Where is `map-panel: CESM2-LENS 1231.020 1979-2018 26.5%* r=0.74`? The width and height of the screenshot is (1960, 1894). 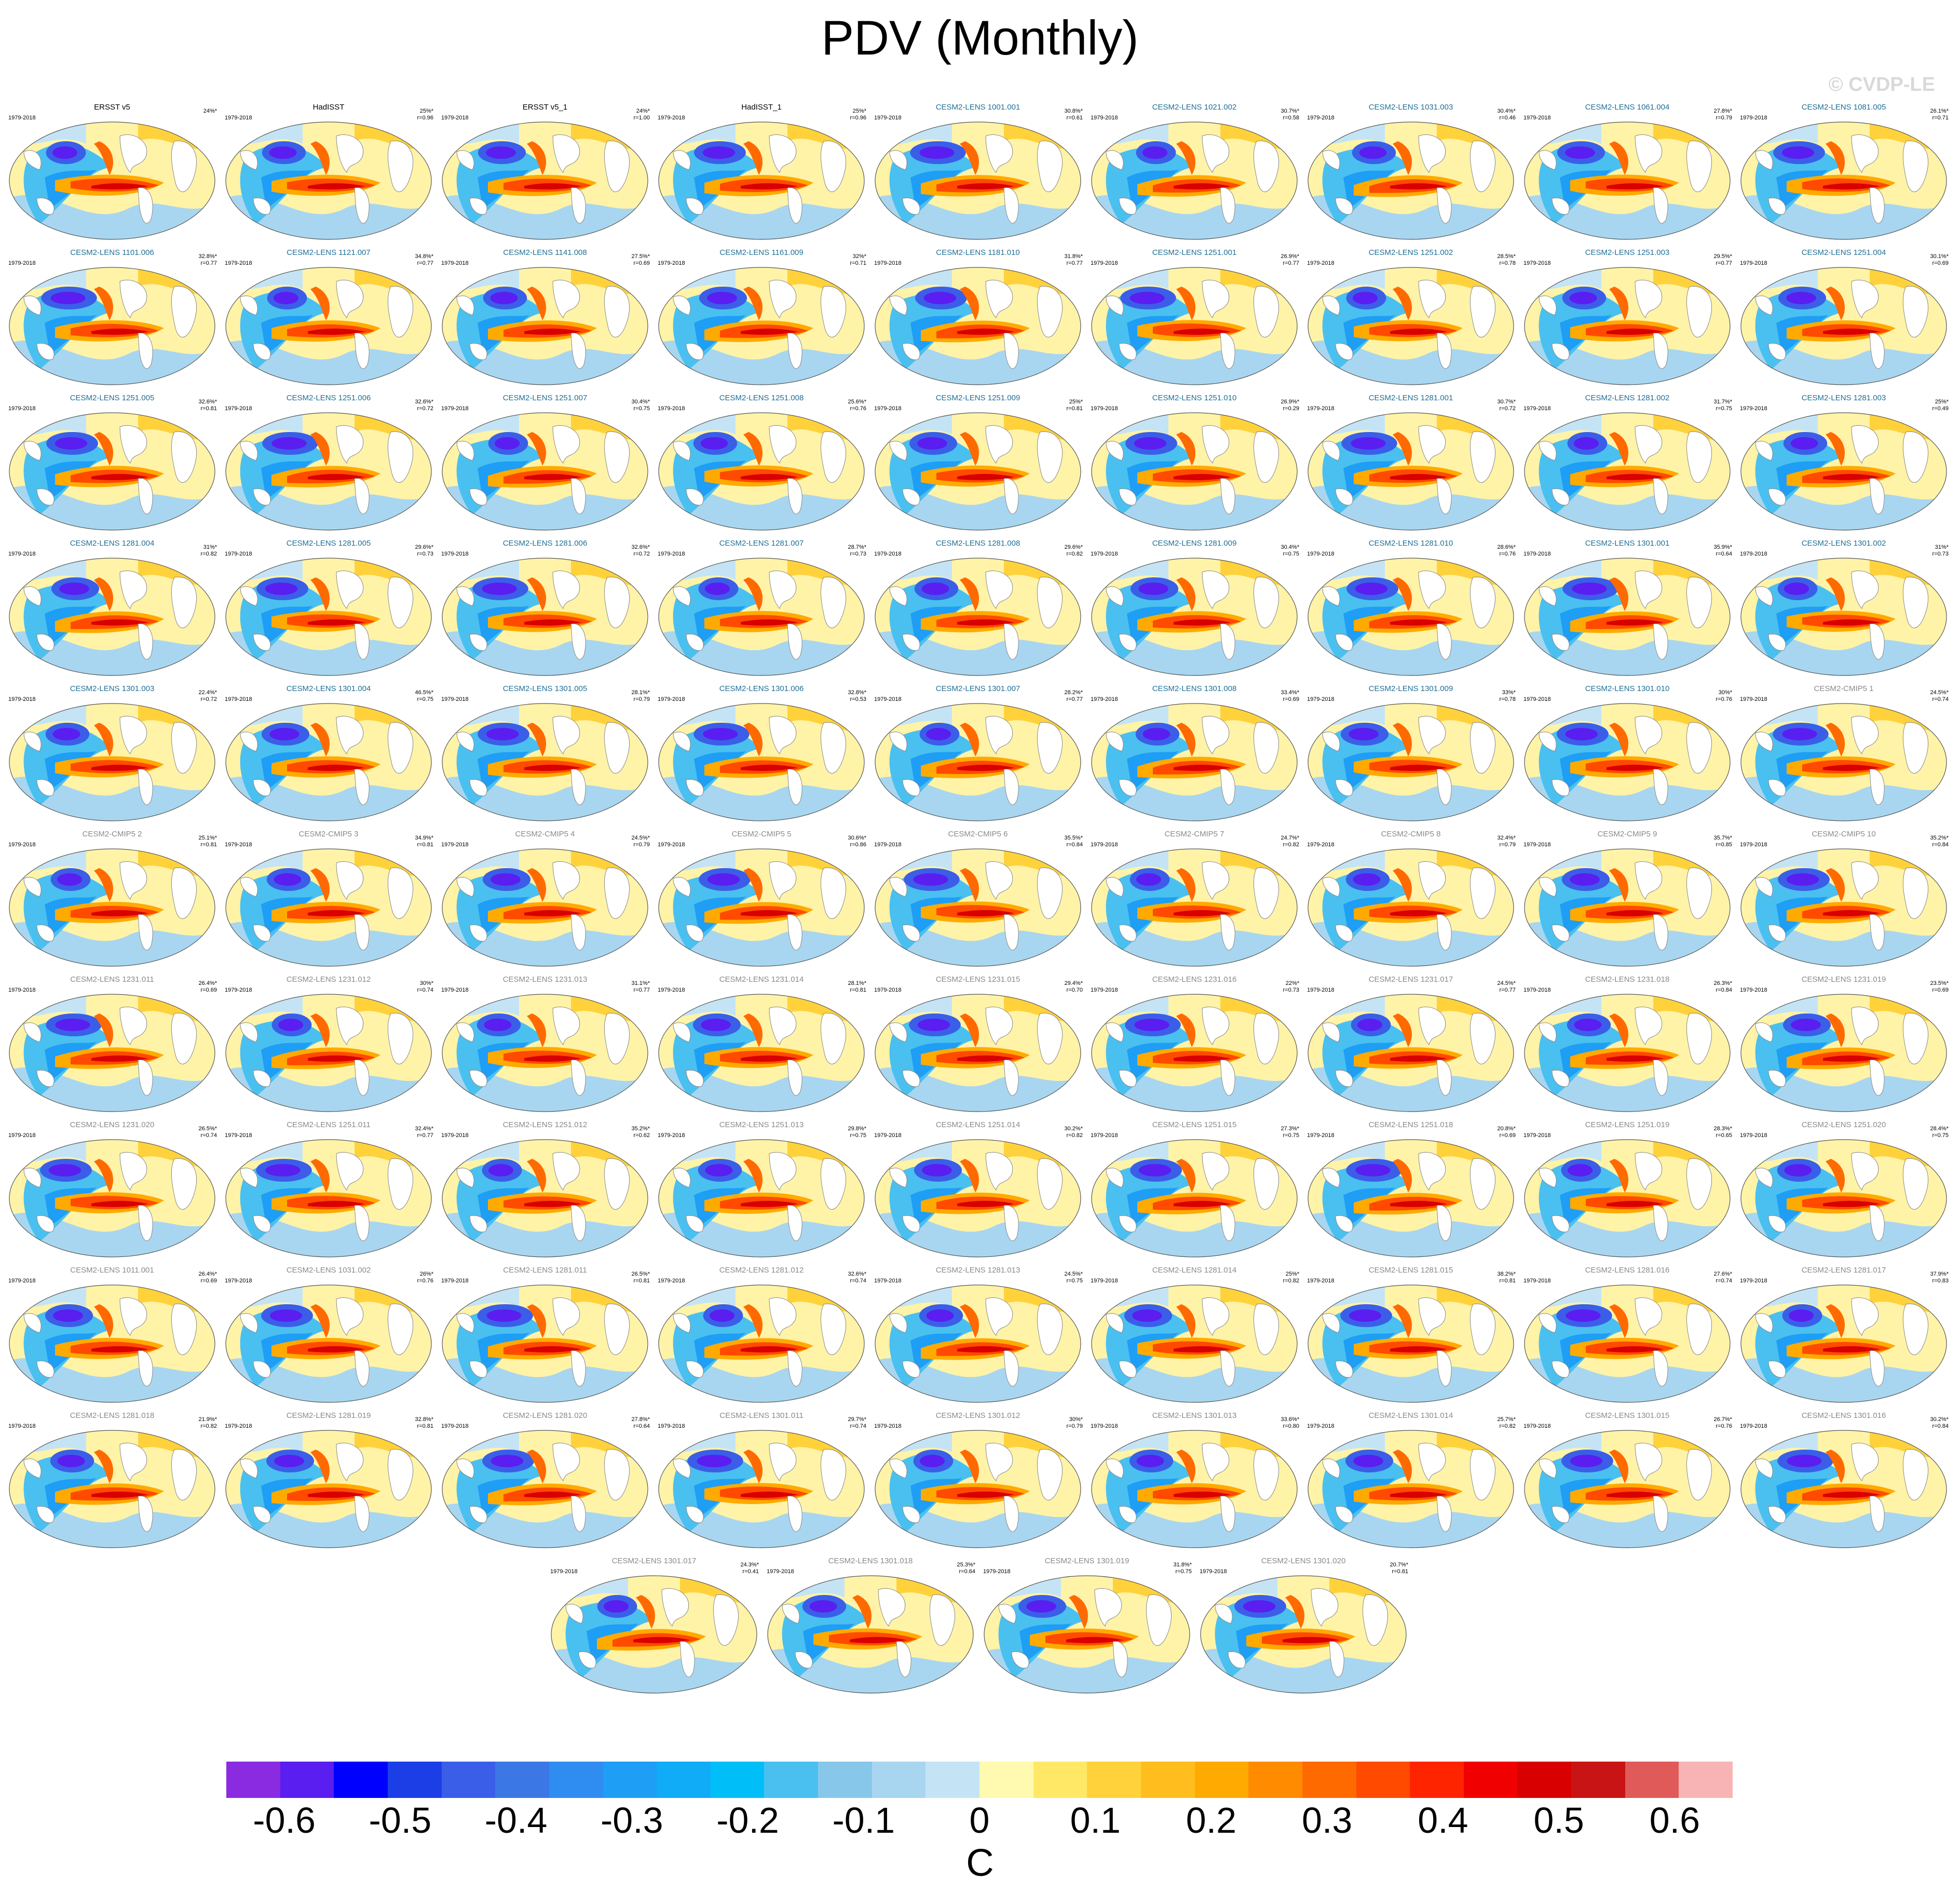
map-panel: CESM2-LENS 1231.020 1979-2018 26.5%* r=0.74 is located at coordinates (112, 1191).